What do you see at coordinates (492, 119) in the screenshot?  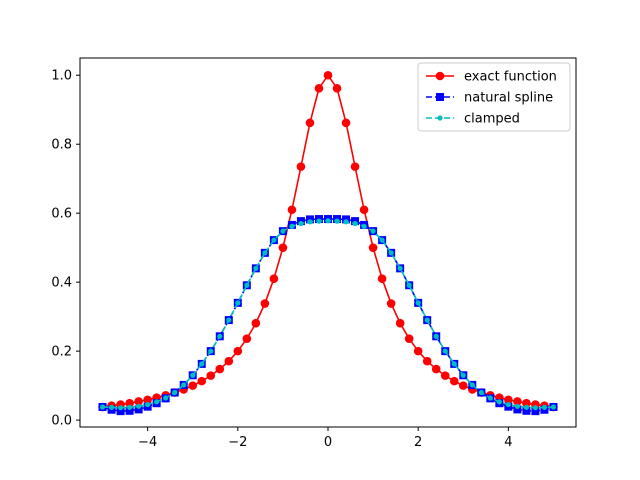 I see `legend-label: clamped` at bounding box center [492, 119].